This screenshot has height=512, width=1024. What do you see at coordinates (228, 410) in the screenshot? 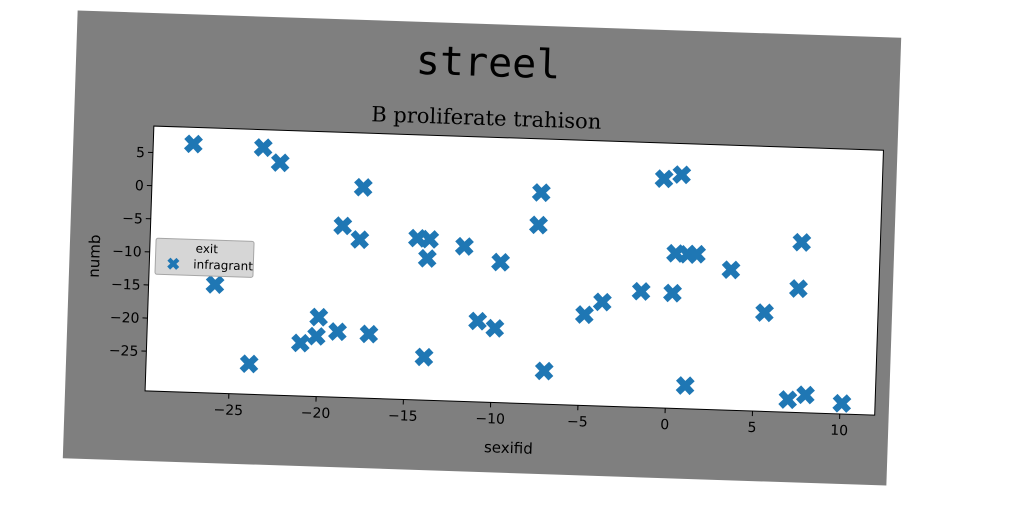
I see `x-tick-label: −25` at bounding box center [228, 410].